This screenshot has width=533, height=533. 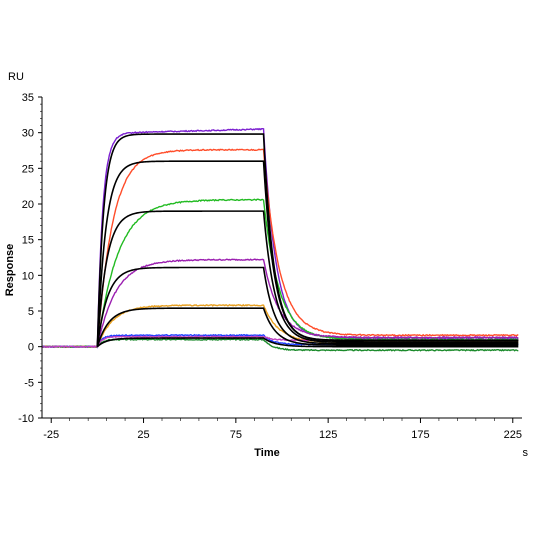 I want to click on y-tick-label: 0, so click(x=31, y=348).